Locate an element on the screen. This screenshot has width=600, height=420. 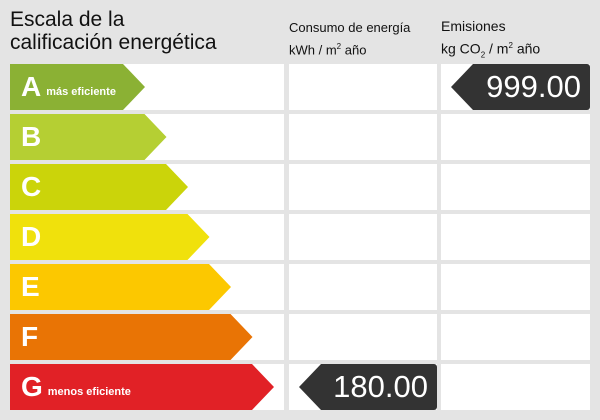
rating-letter: E is located at coordinates (30, 286).